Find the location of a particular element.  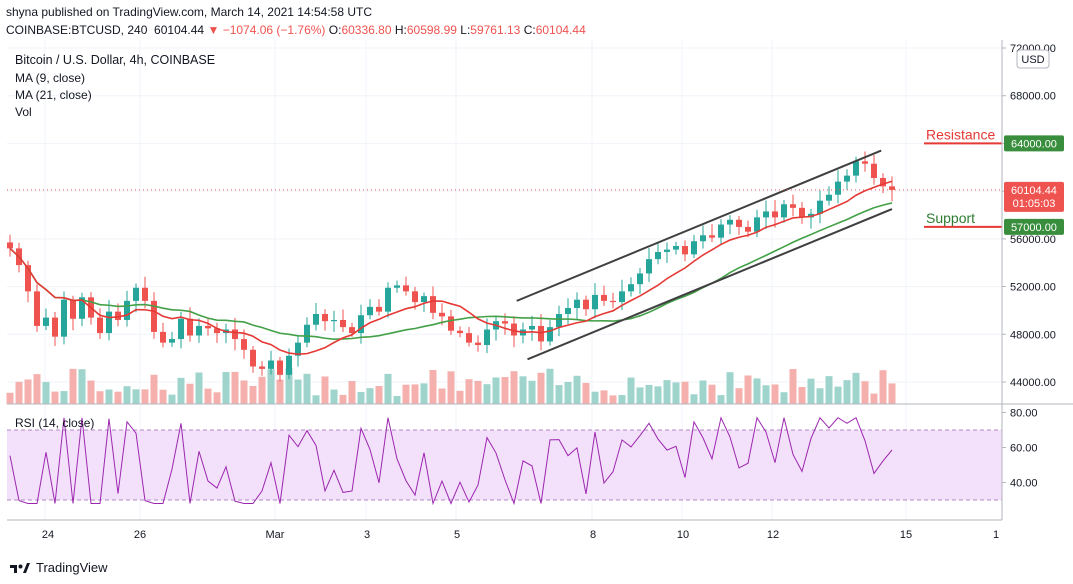

high-value: 60598.99 is located at coordinates (431, 30).